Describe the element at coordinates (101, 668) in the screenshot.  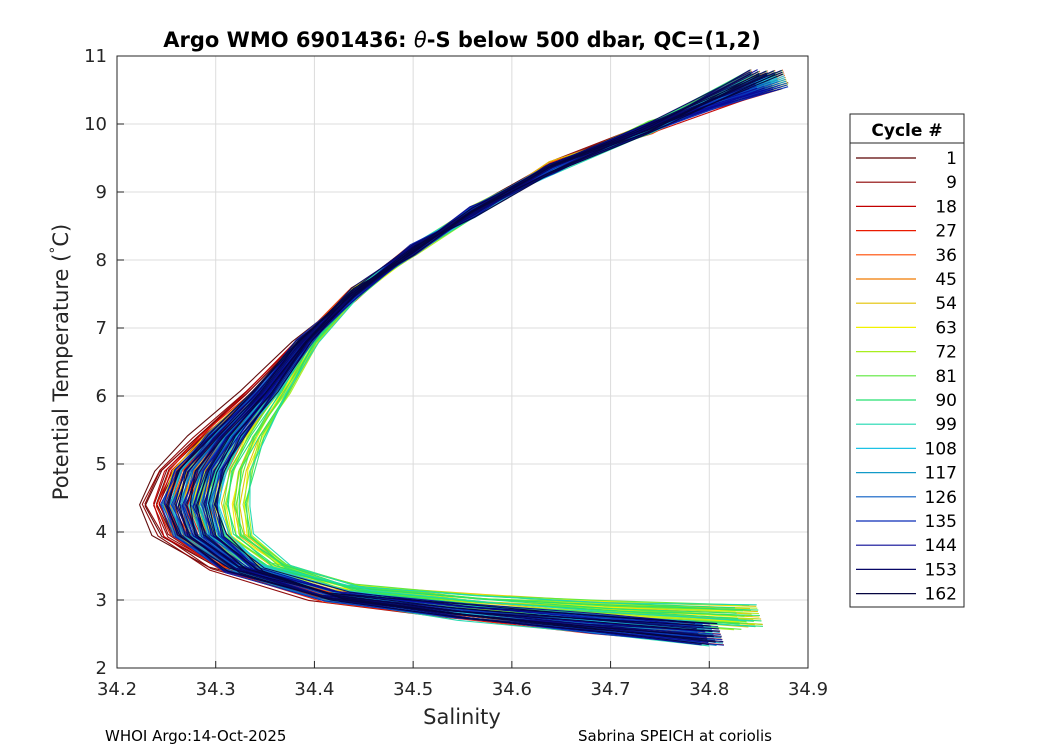
I see `y-tick-label: 2` at that location.